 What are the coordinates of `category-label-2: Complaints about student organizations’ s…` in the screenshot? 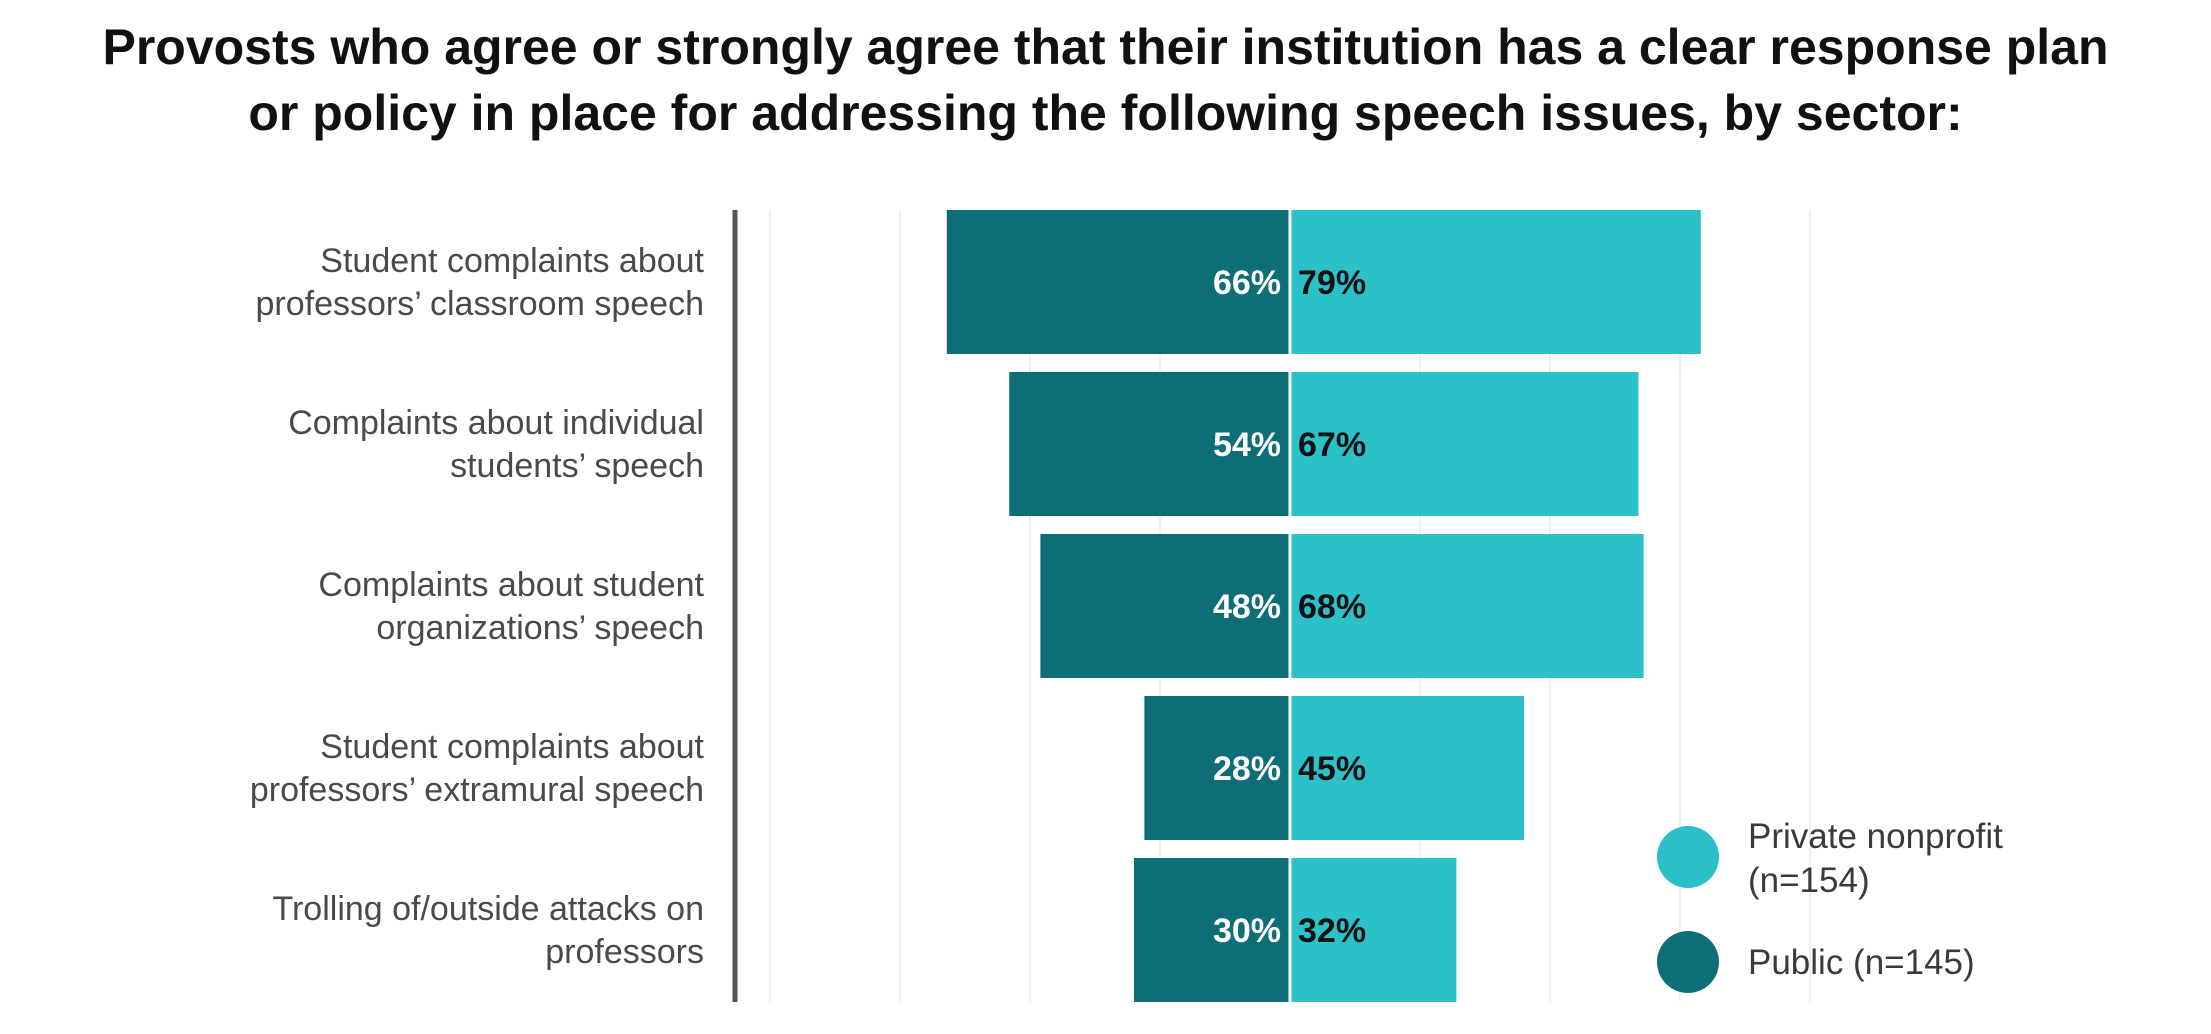 It's located at (511, 606).